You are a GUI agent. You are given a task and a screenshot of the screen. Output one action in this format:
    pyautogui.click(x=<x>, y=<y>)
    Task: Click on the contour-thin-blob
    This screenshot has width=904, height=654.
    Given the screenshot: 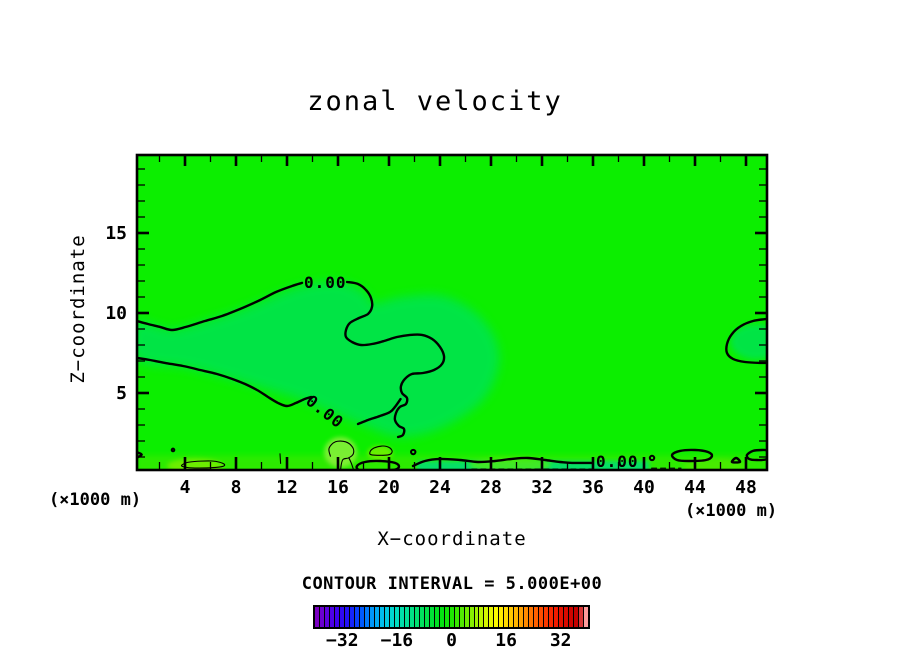 What is the action you would take?
    pyautogui.click(x=381, y=450)
    